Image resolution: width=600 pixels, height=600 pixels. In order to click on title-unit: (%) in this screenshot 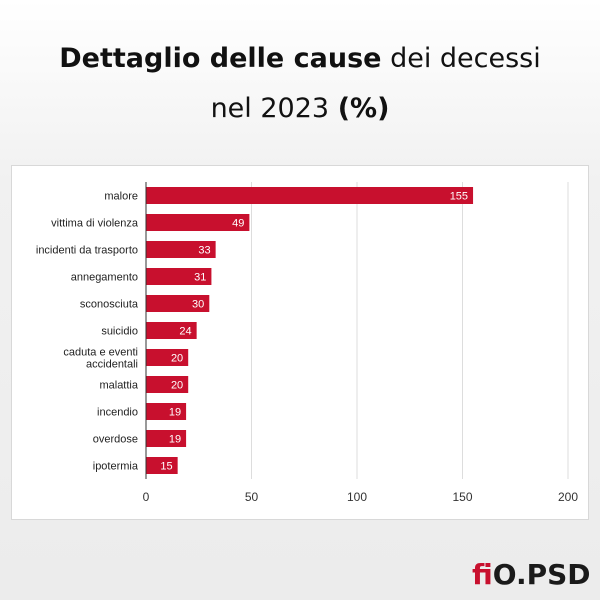, I will do `click(363, 108)`.